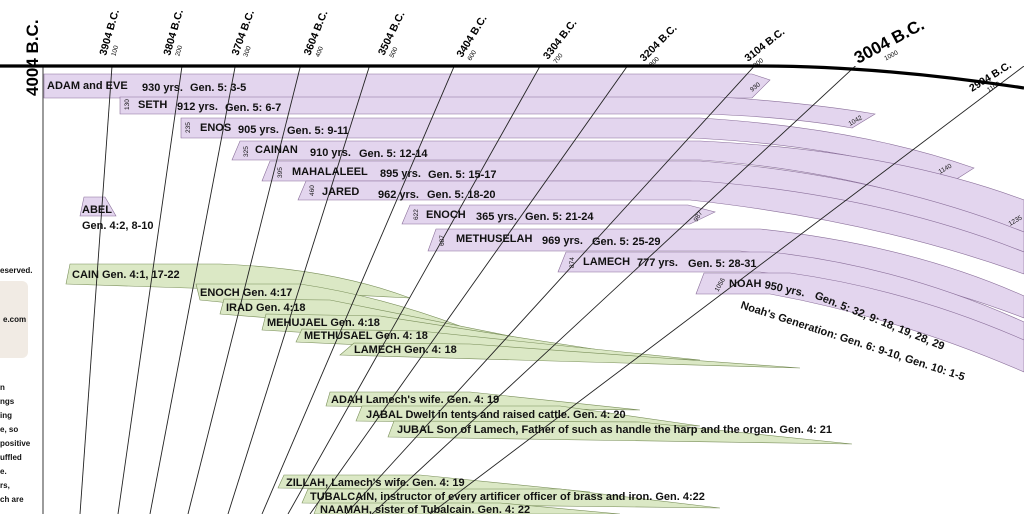 Image resolution: width=1024 pixels, height=514 pixels. I want to click on cain-line-entry: METHUSAEL Gen. 4: 18, so click(366, 336).